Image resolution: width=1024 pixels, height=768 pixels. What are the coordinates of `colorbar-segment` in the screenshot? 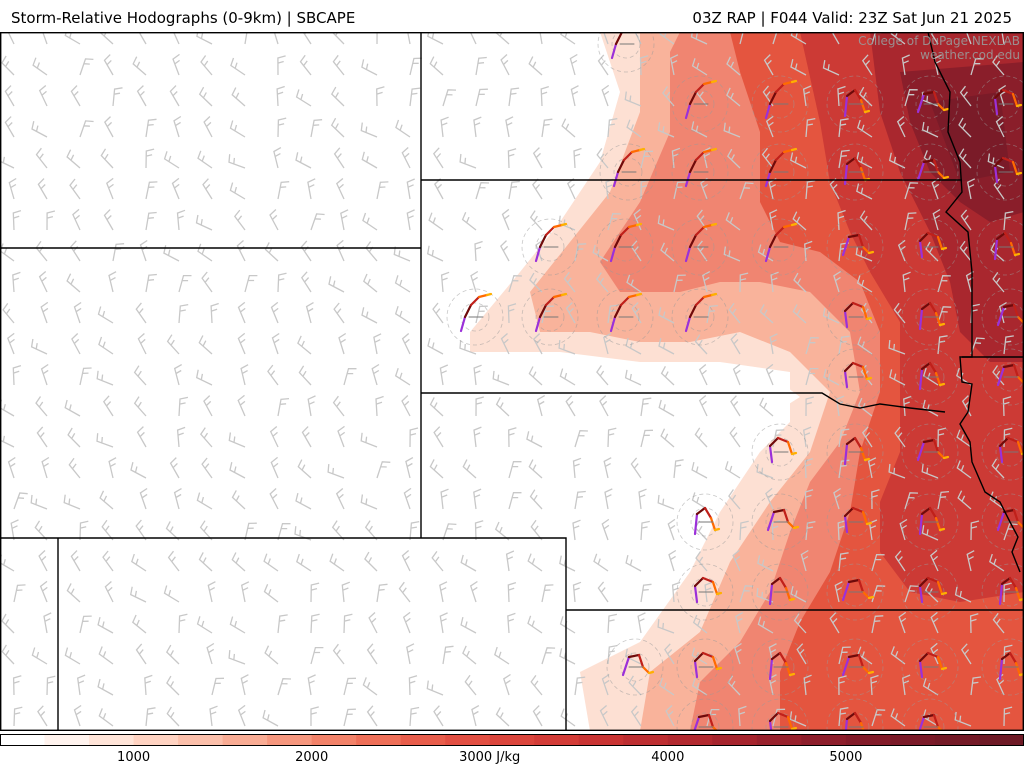 It's located at (334, 740).